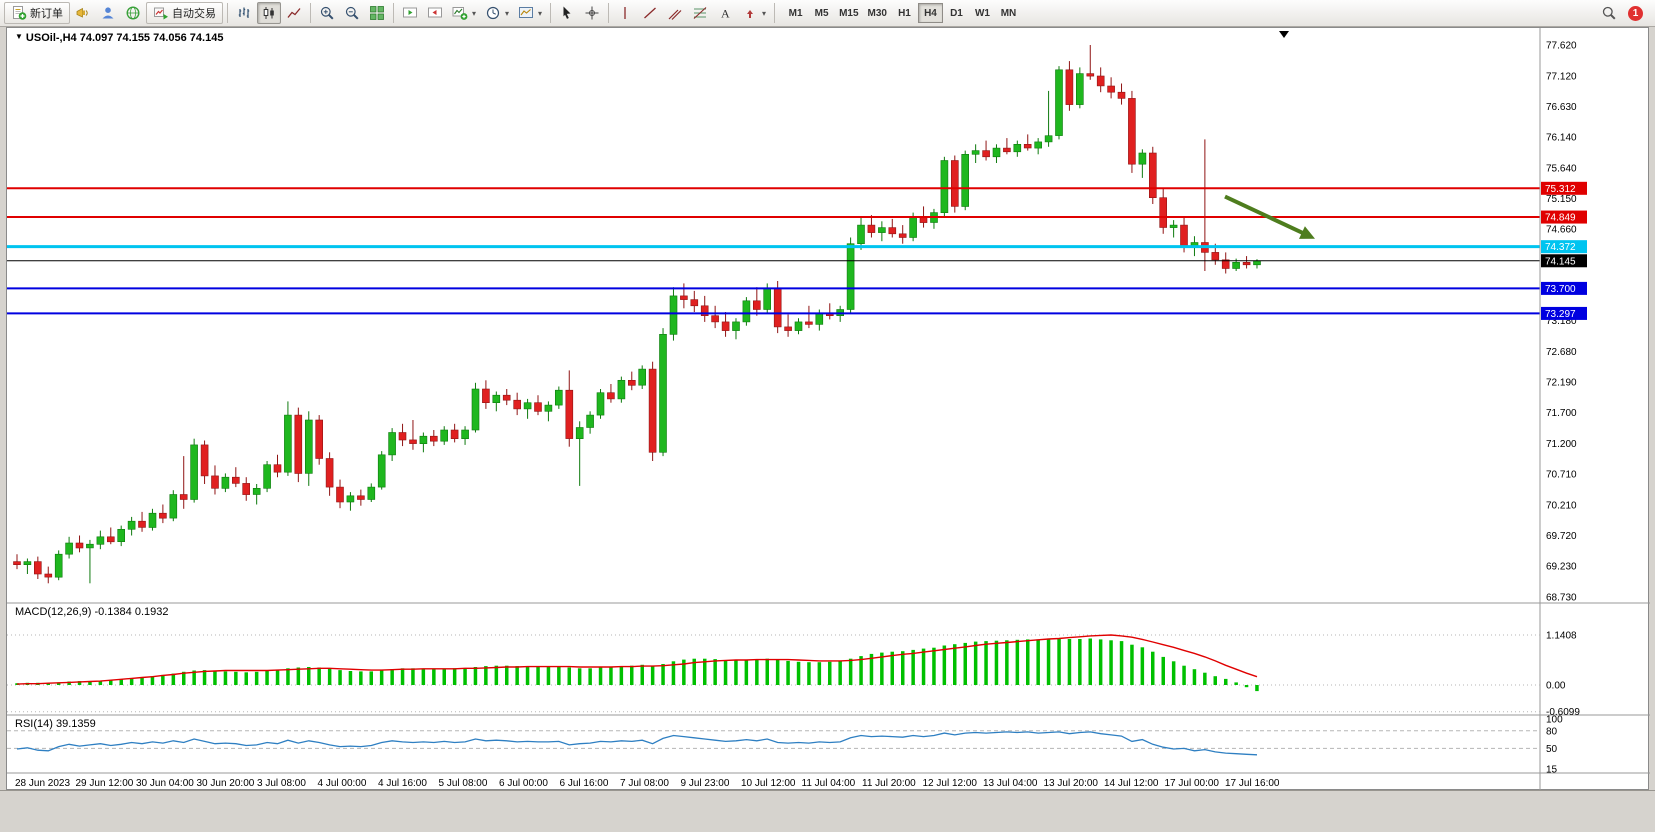 The image size is (1655, 832). I want to click on svg-text: 6 Jul 00:00, so click(523, 783).